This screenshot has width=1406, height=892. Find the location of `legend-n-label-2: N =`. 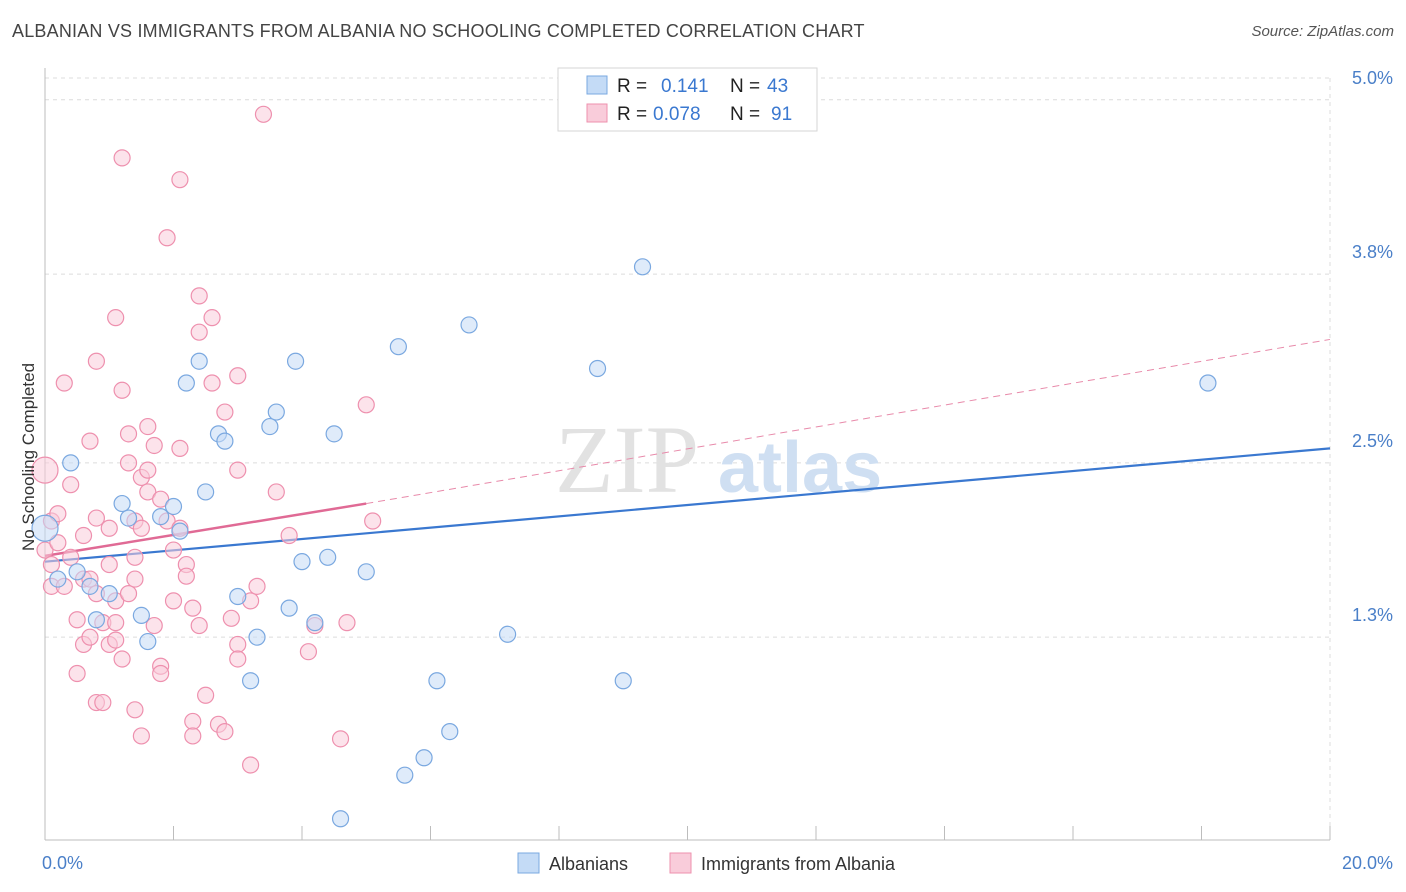

legend-n-label-2: N = is located at coordinates (745, 114).